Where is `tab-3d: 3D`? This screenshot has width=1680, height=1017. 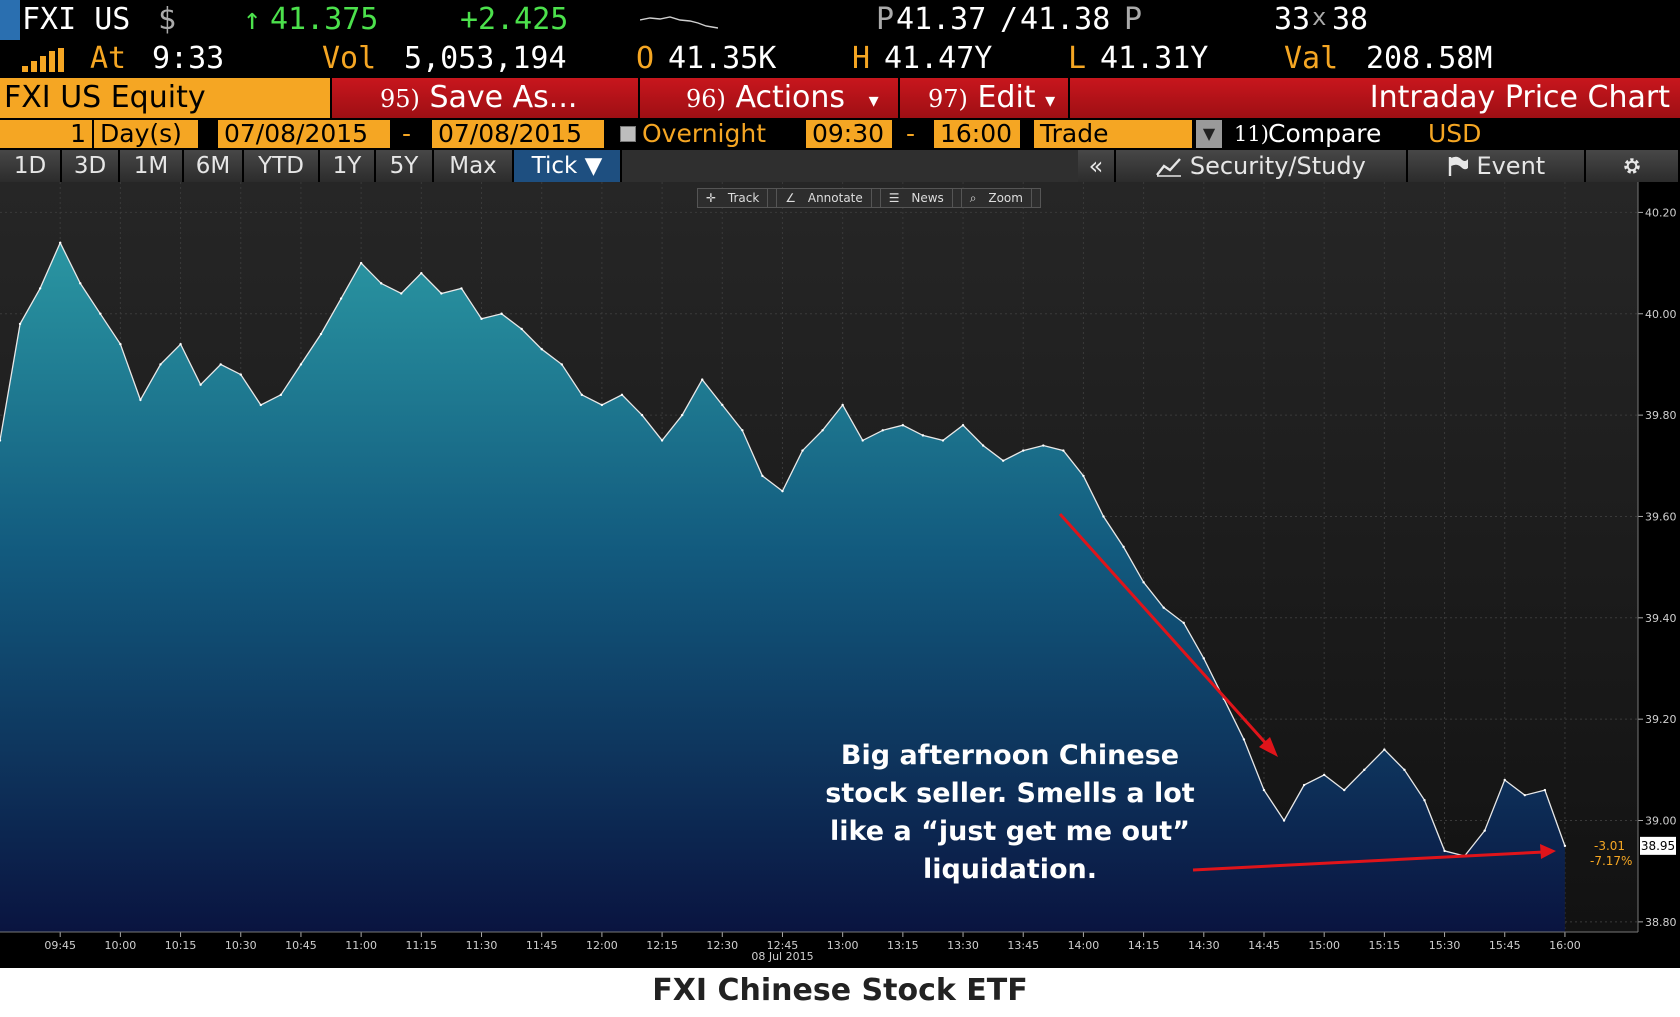
tab-3d: 3D is located at coordinates (91, 166).